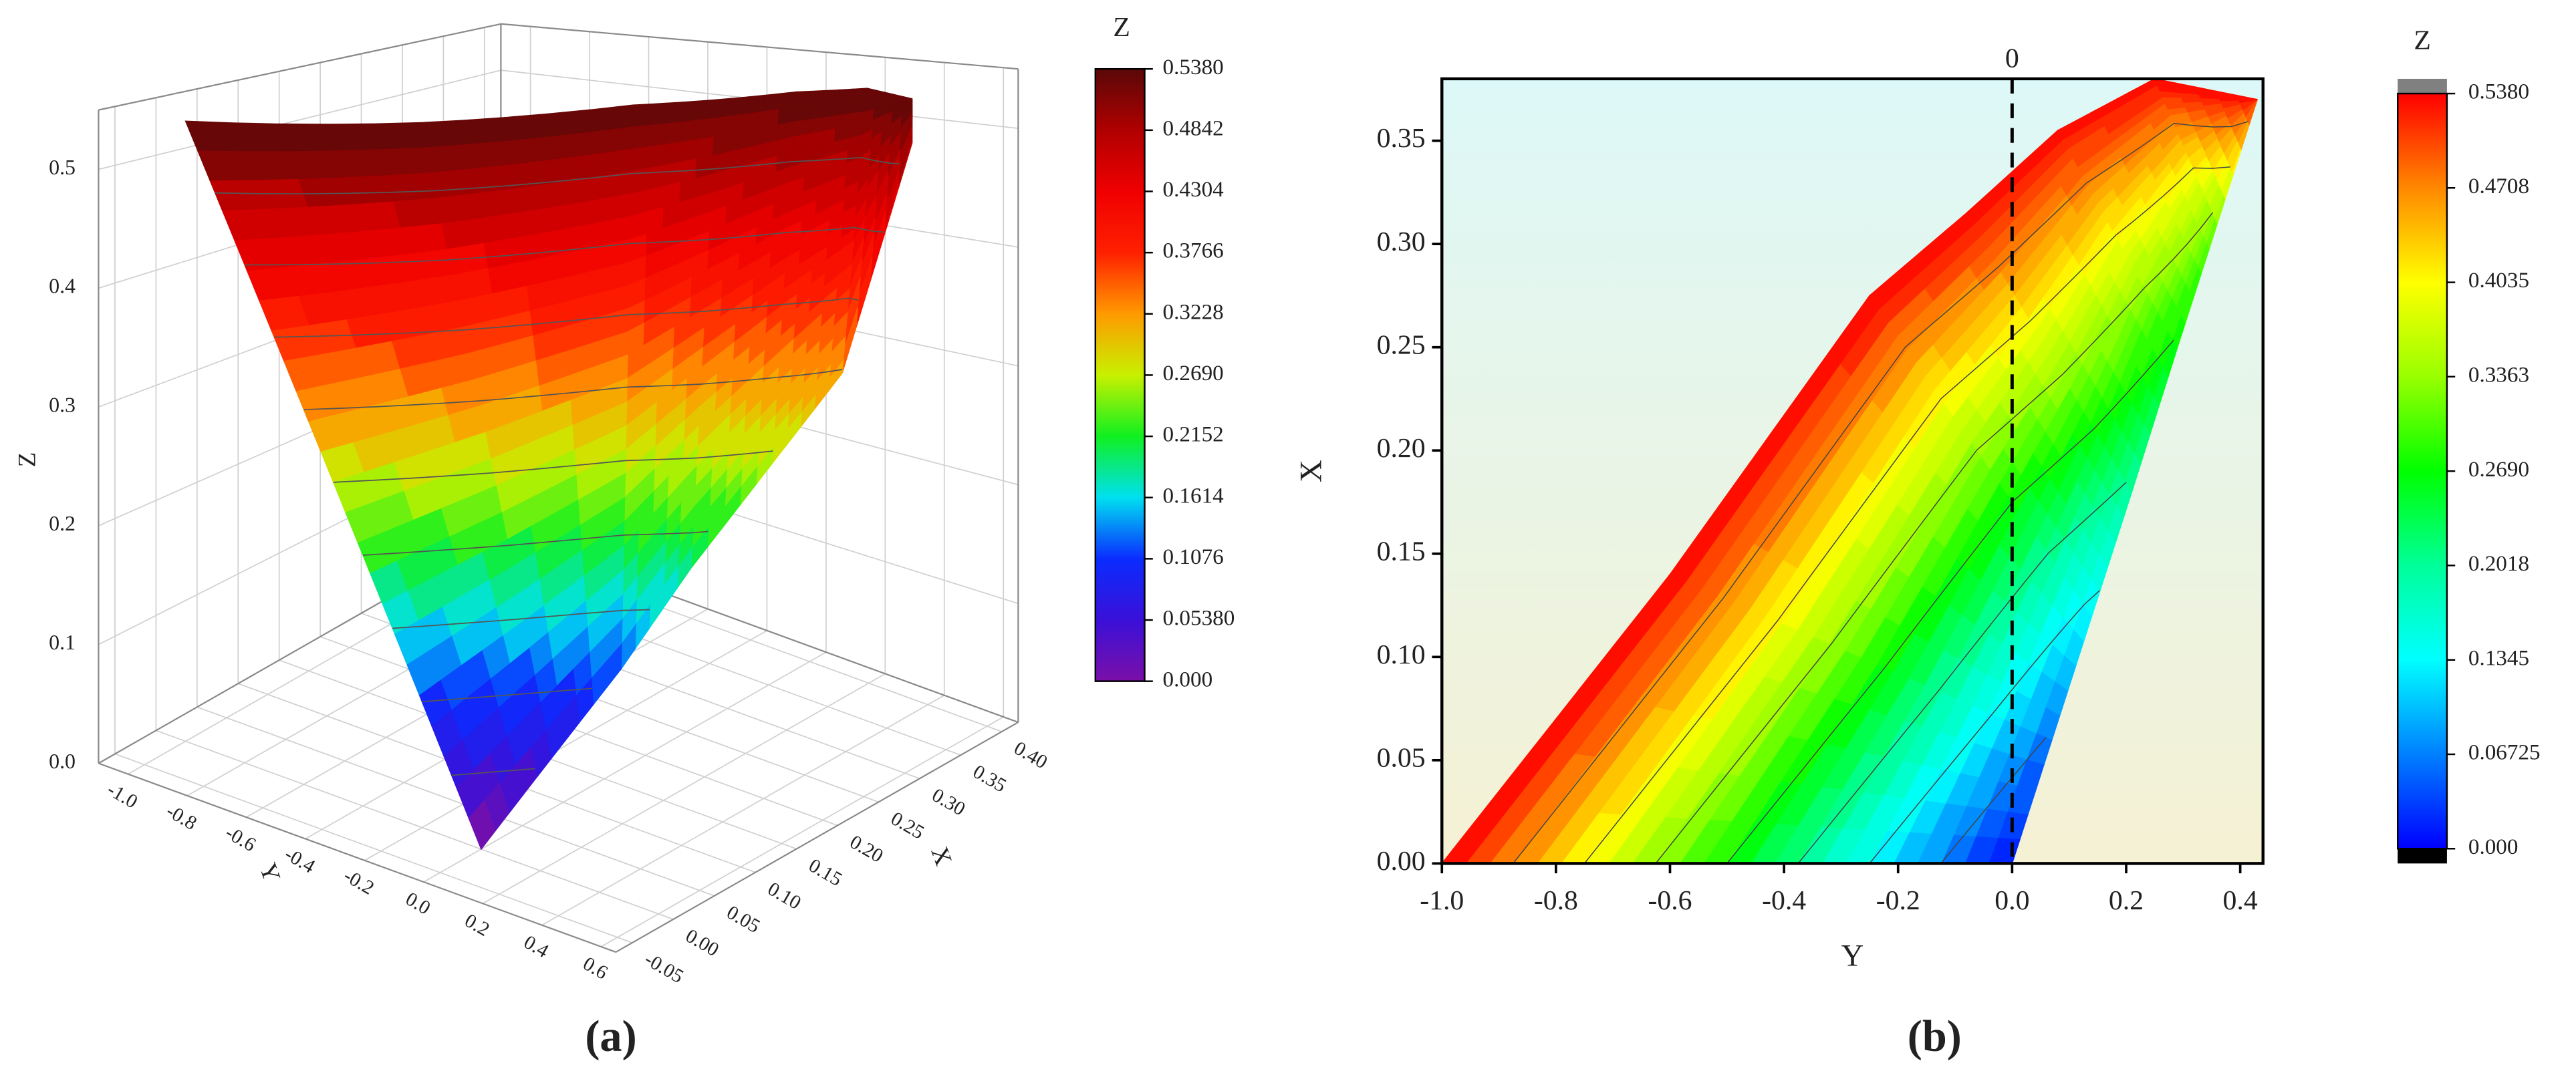  I want to click on colorbar-tick-label: 0.3363, so click(2498, 374).